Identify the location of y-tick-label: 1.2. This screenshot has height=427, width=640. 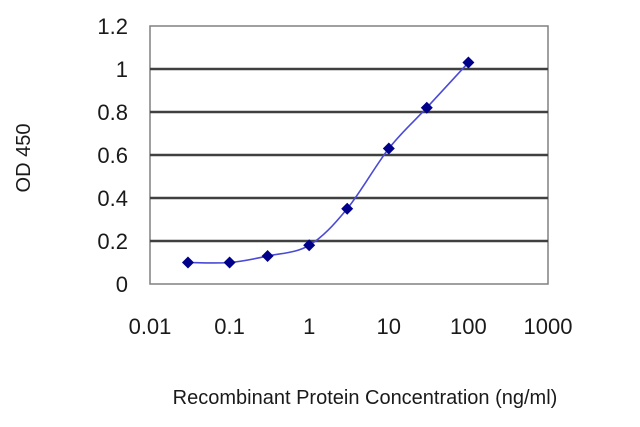
(112, 26).